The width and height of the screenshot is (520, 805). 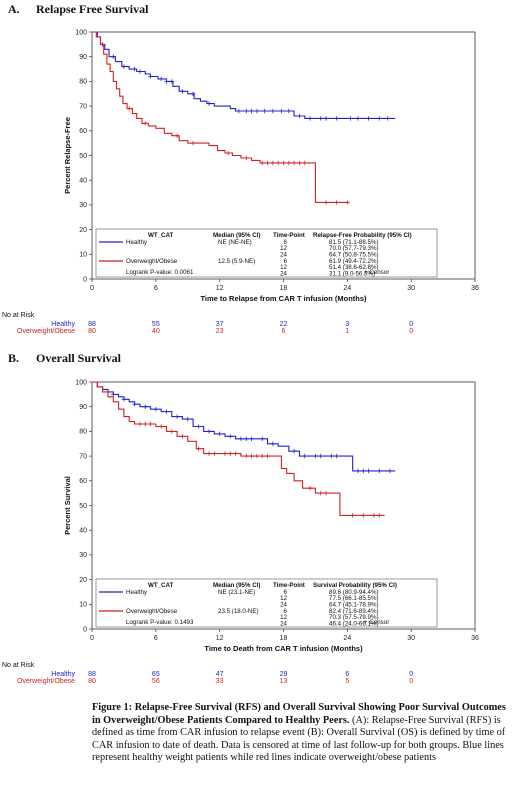 What do you see at coordinates (475, 288) in the screenshot?
I see `x-tick-label: 36` at bounding box center [475, 288].